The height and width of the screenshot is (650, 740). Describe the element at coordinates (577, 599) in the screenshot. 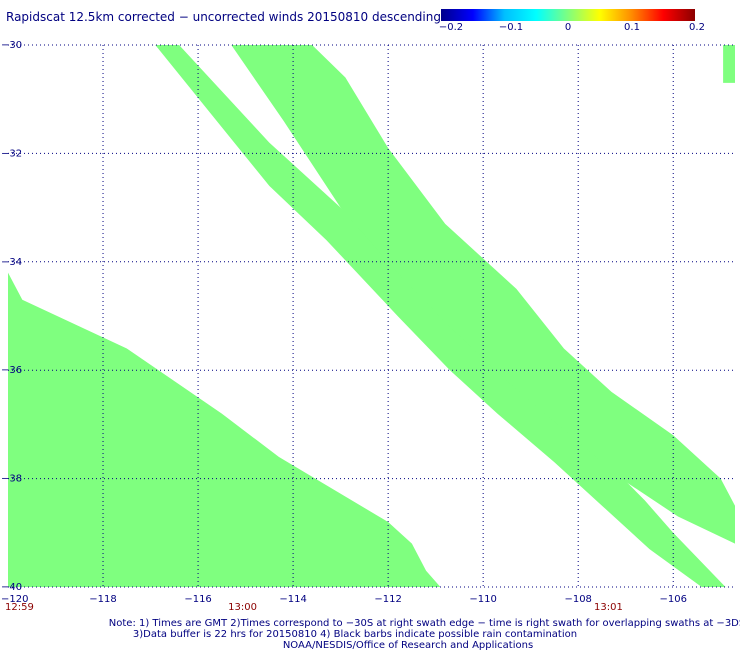

I see `x-tick-label: −108` at that location.